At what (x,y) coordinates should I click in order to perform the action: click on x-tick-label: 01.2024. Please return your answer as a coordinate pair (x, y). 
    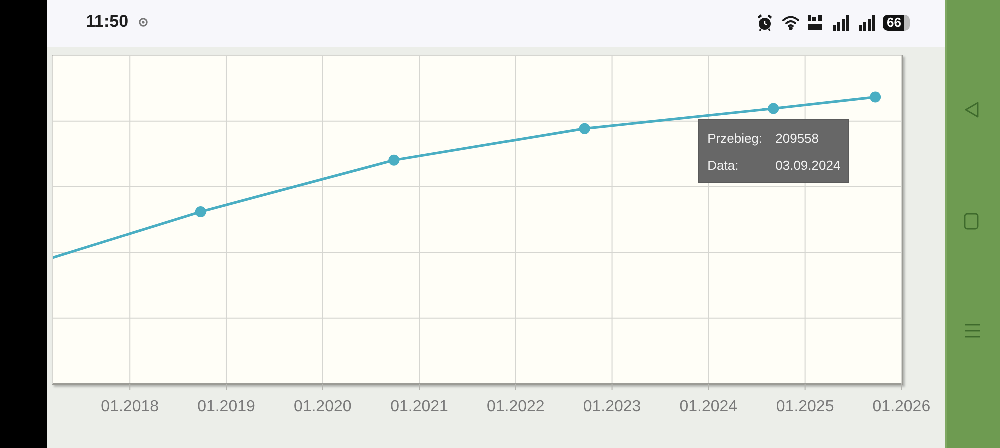
    Looking at the image, I should click on (709, 407).